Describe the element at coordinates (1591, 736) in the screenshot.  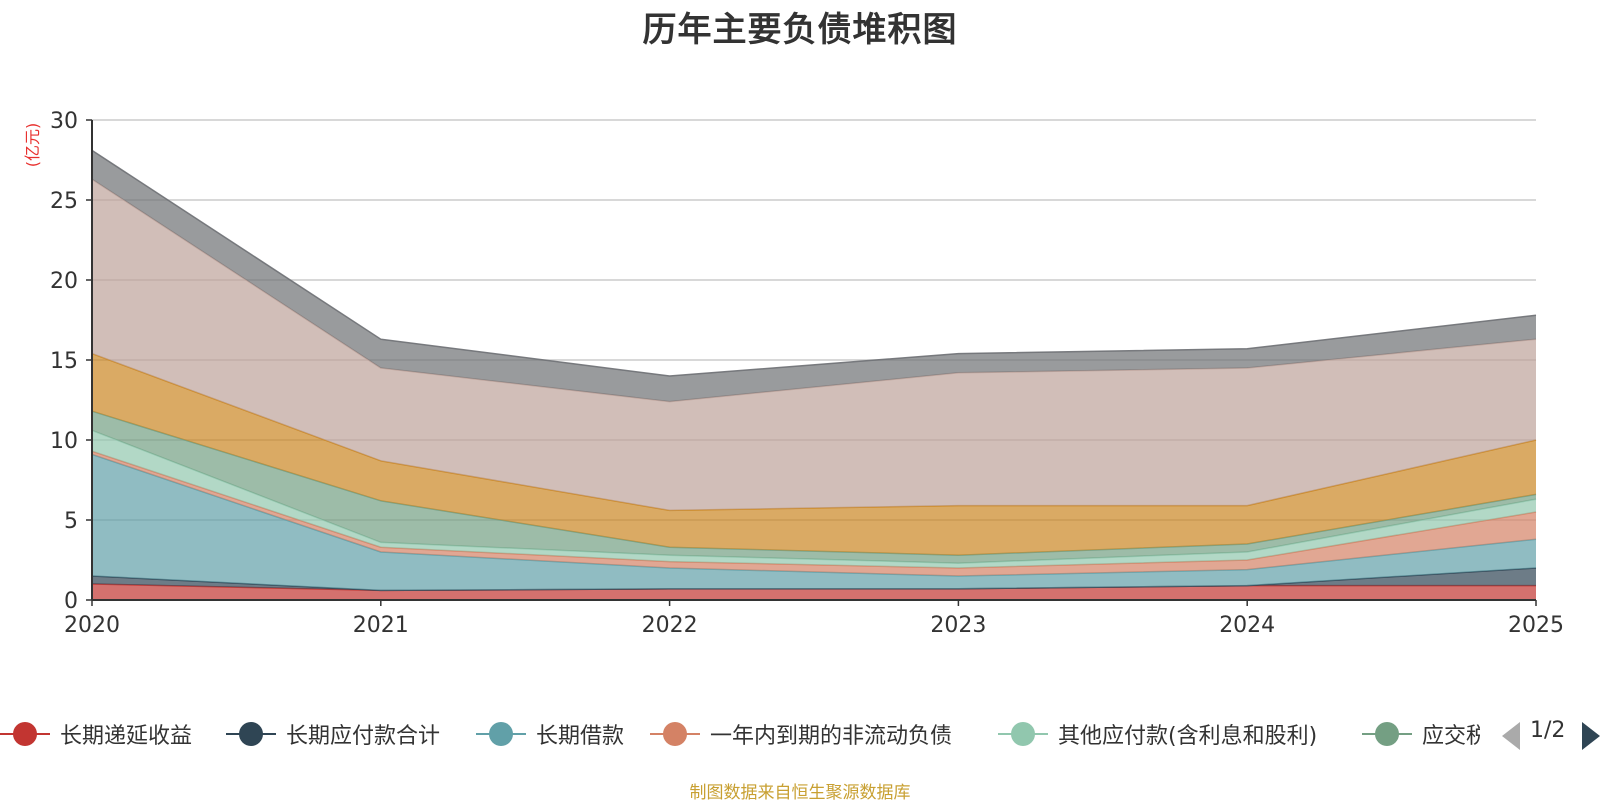
I see `legend-next-page-icon` at that location.